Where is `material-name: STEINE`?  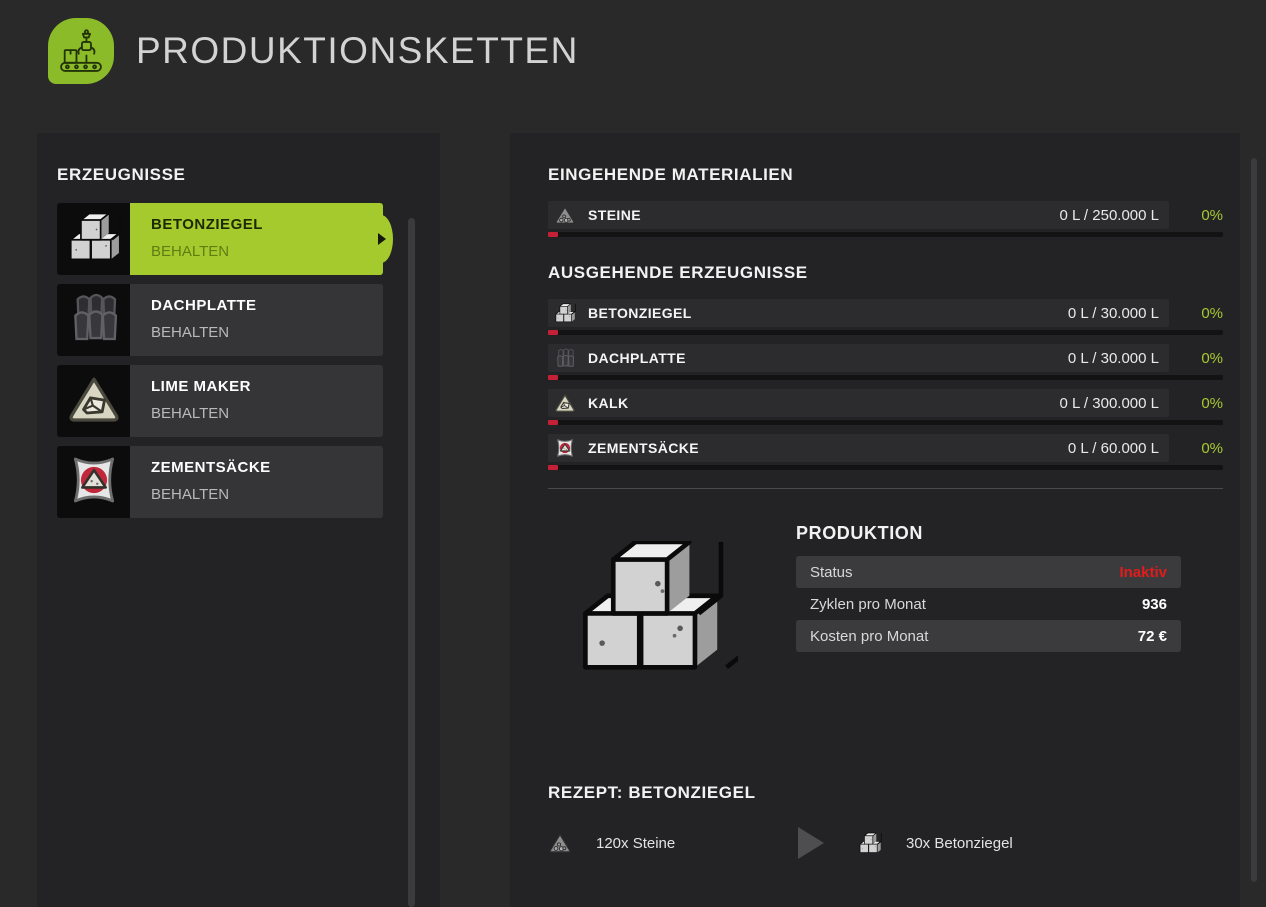
material-name: STEINE is located at coordinates (614, 215).